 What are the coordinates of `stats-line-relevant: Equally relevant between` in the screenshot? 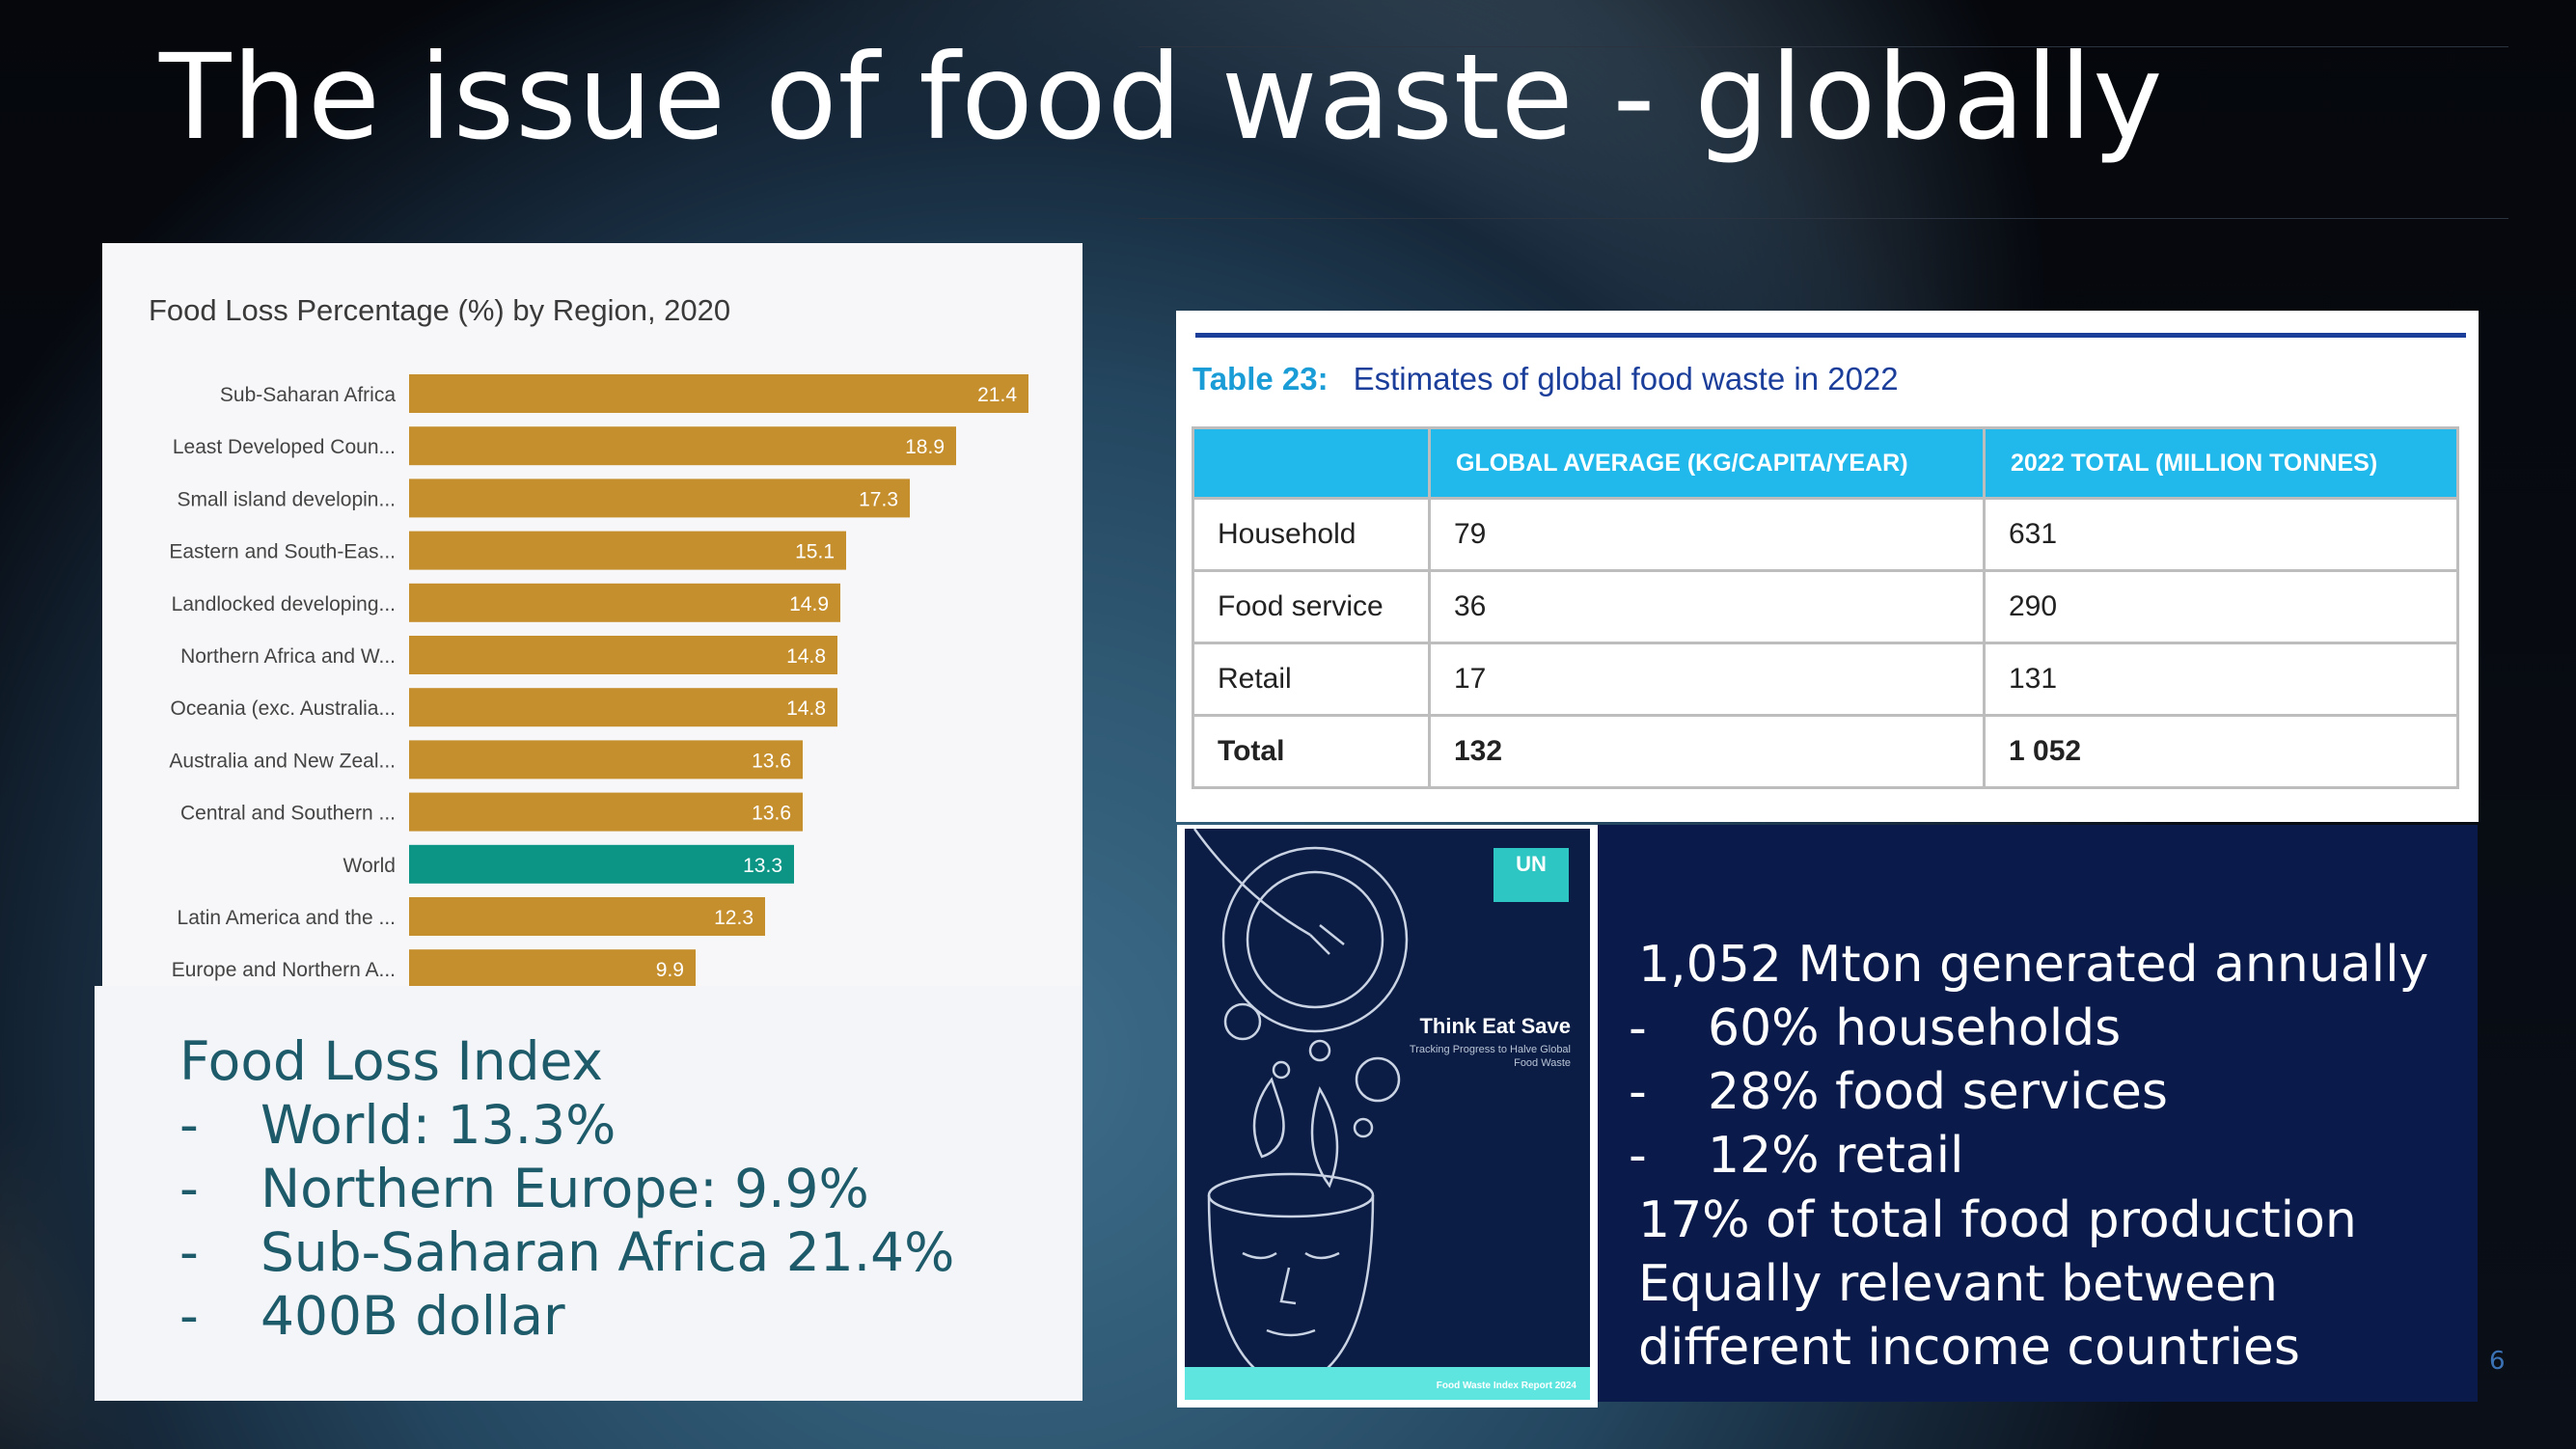 It's located at (1958, 1284).